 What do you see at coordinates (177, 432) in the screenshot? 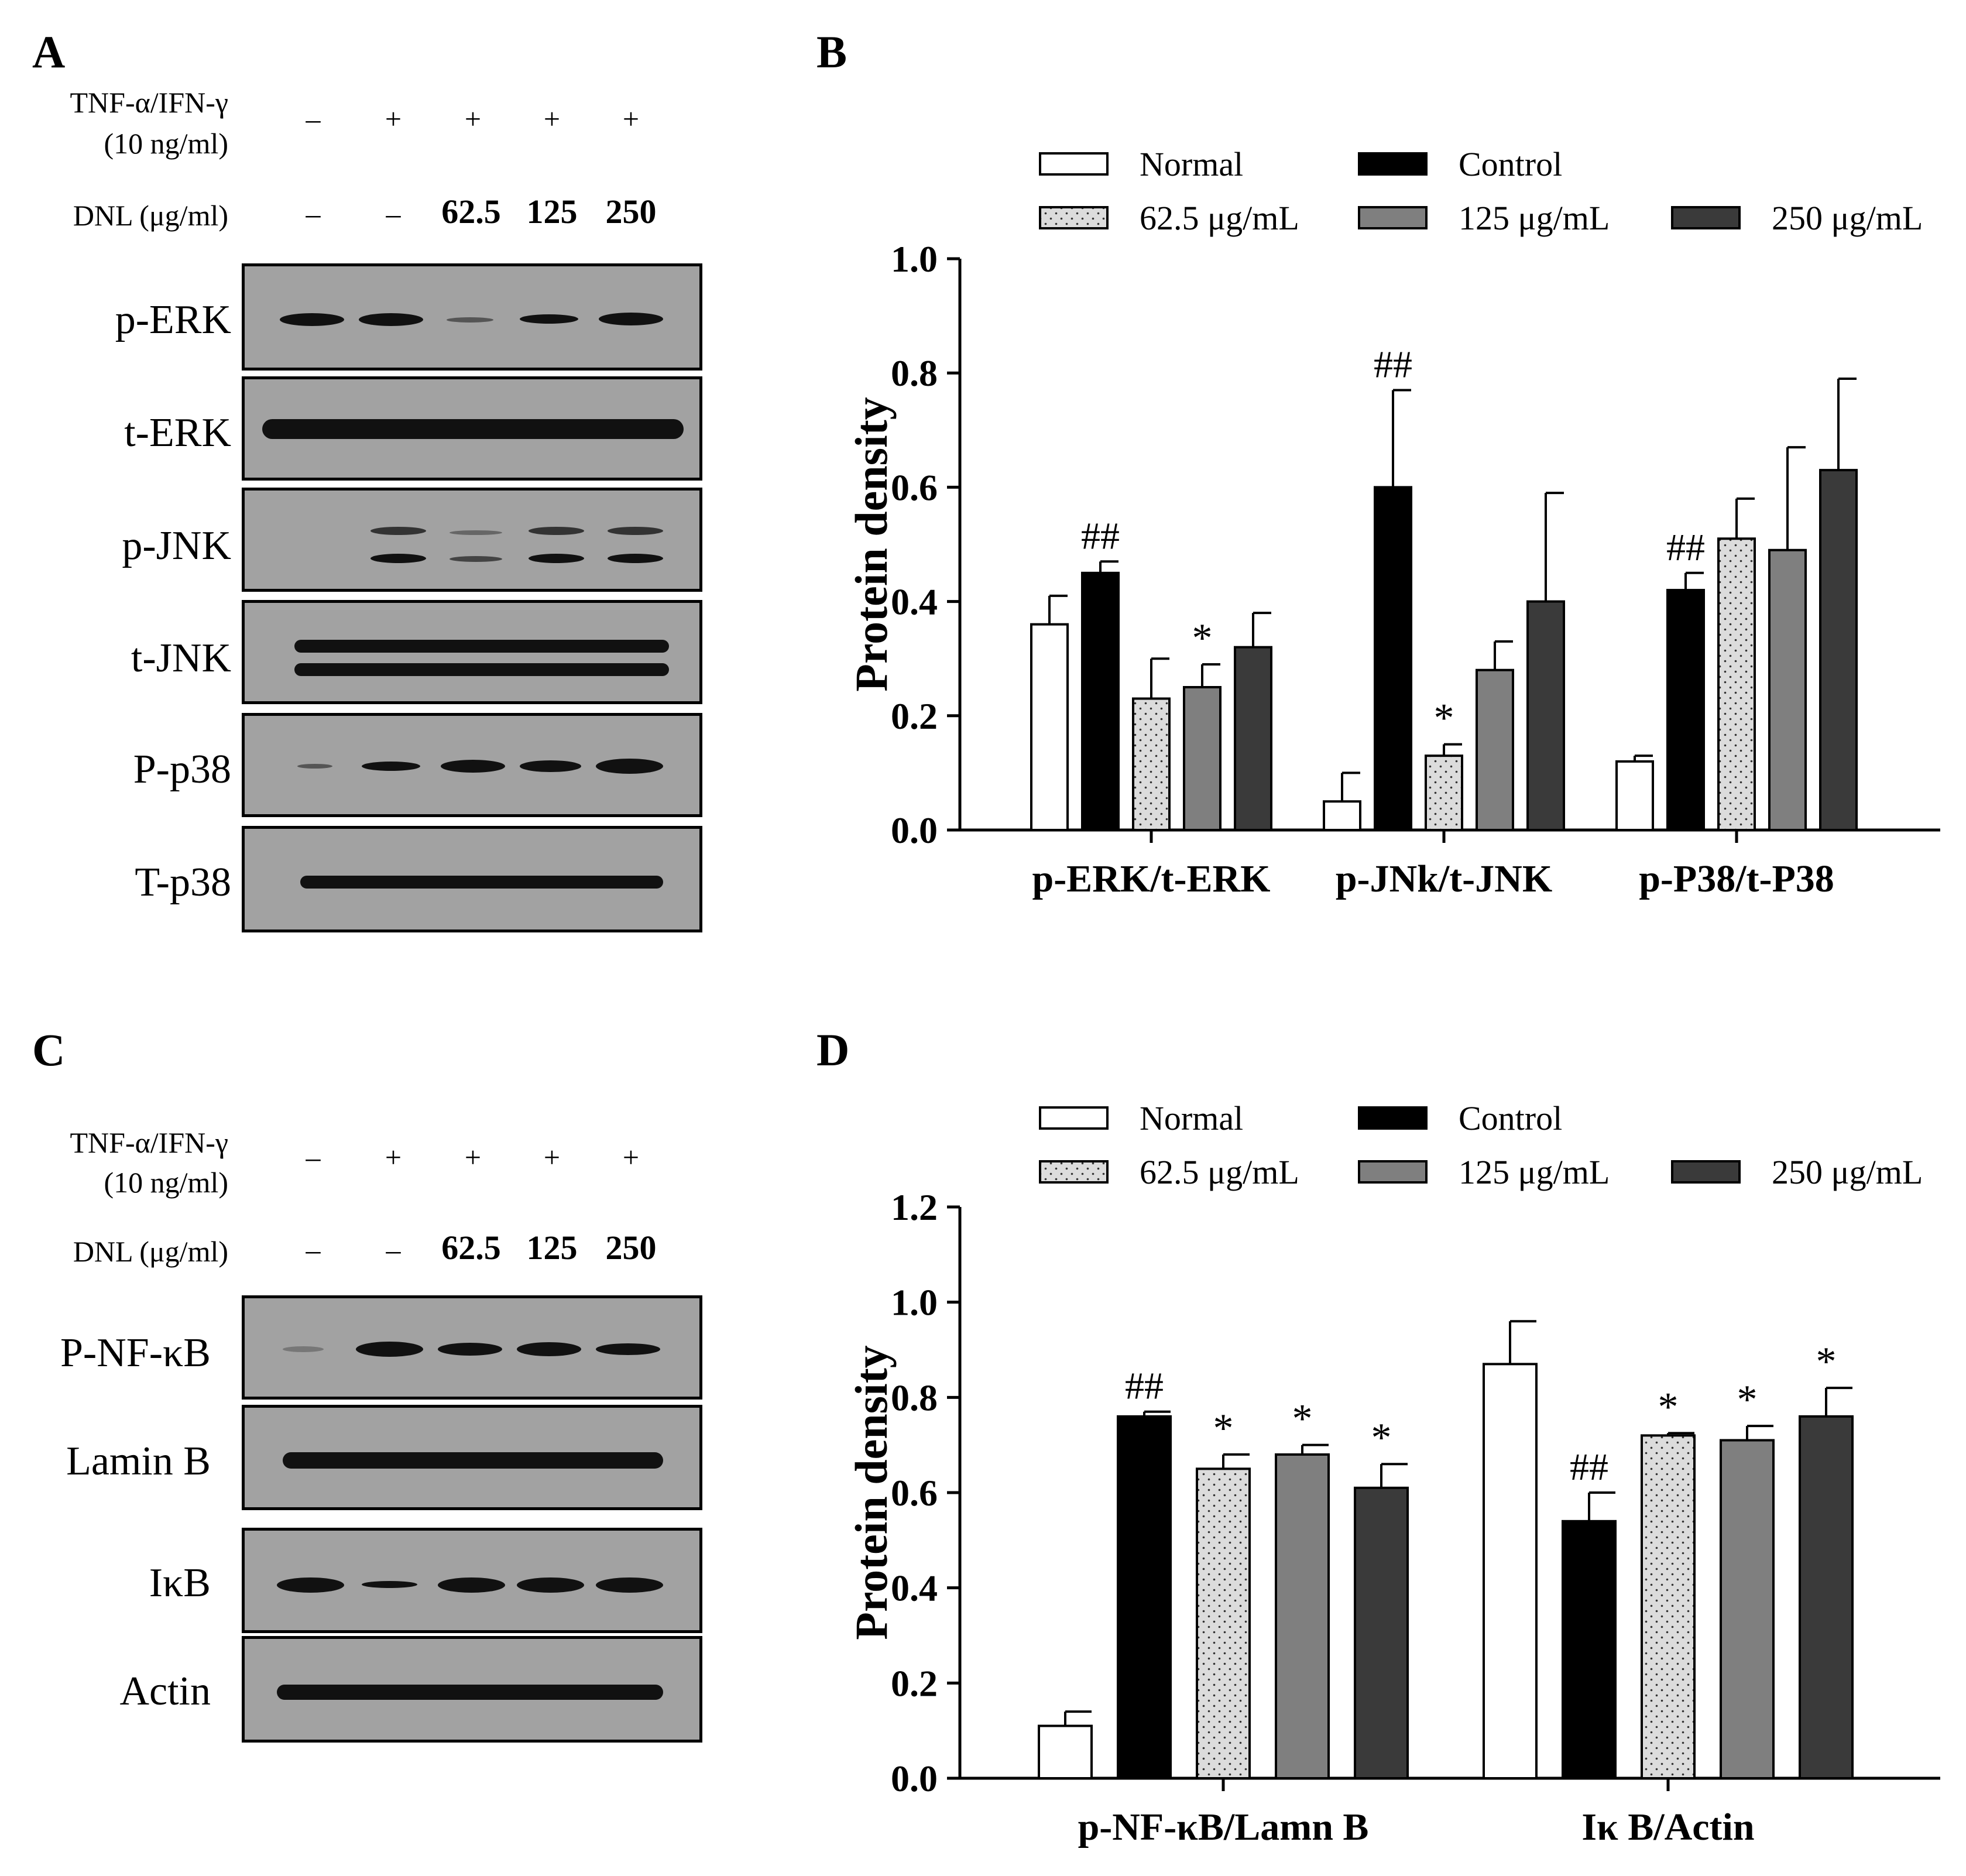
I see `blot-label: t-ERK` at bounding box center [177, 432].